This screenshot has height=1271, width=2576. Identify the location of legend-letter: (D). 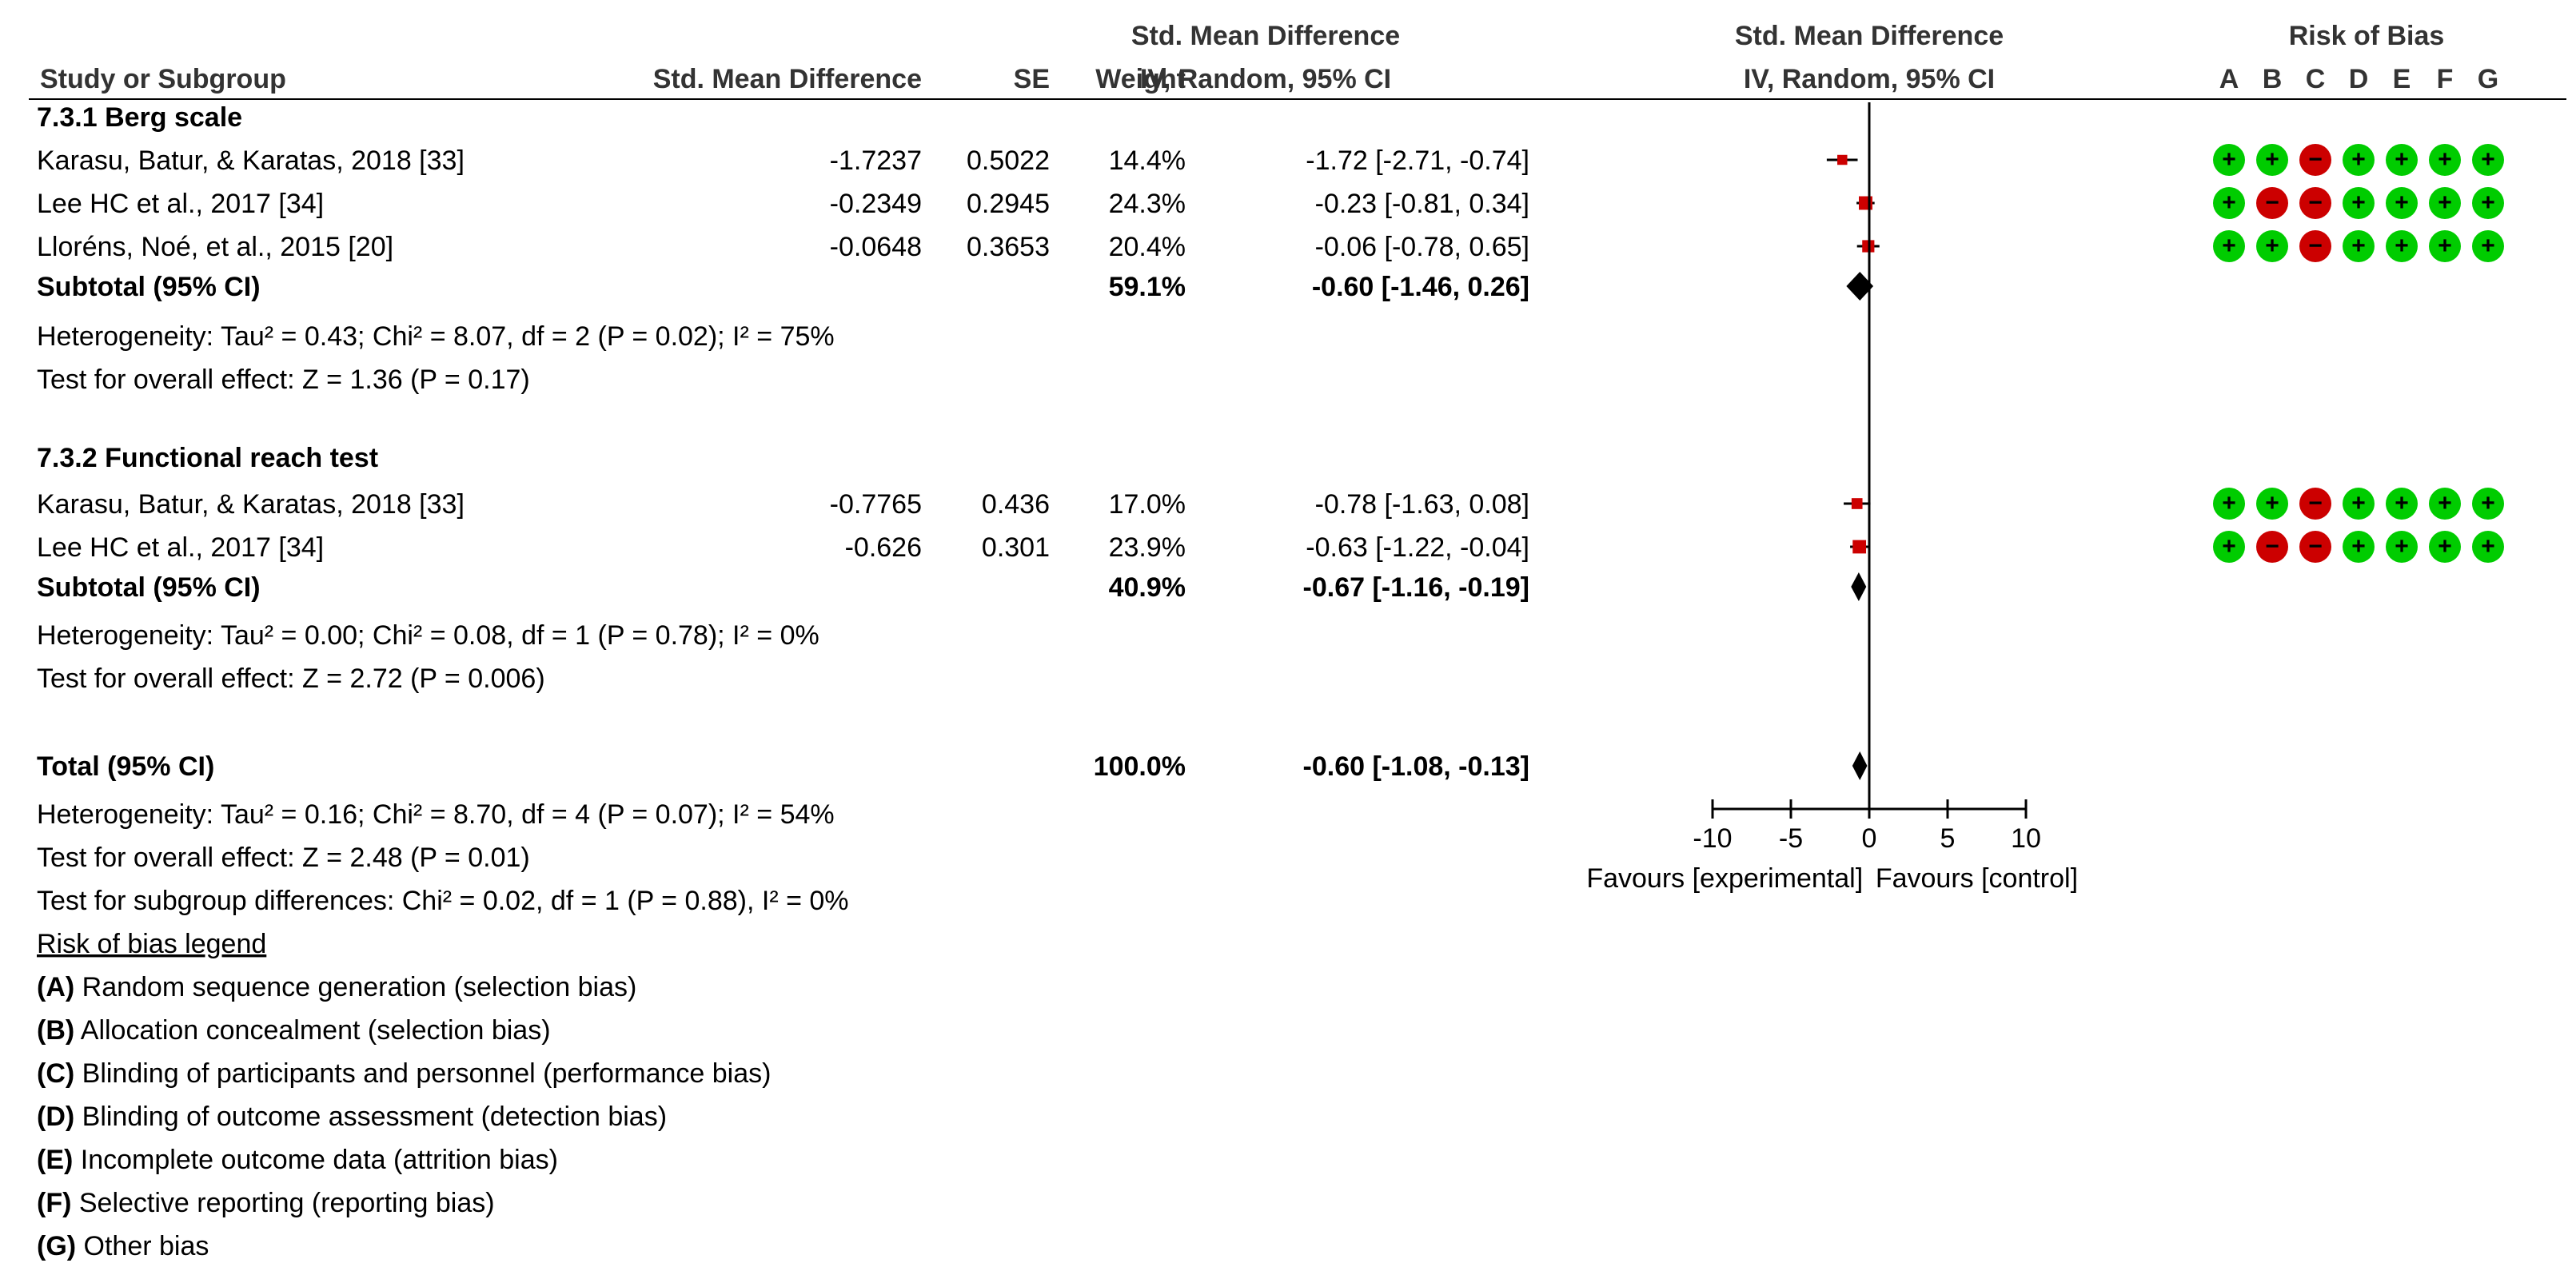
(55, 1117).